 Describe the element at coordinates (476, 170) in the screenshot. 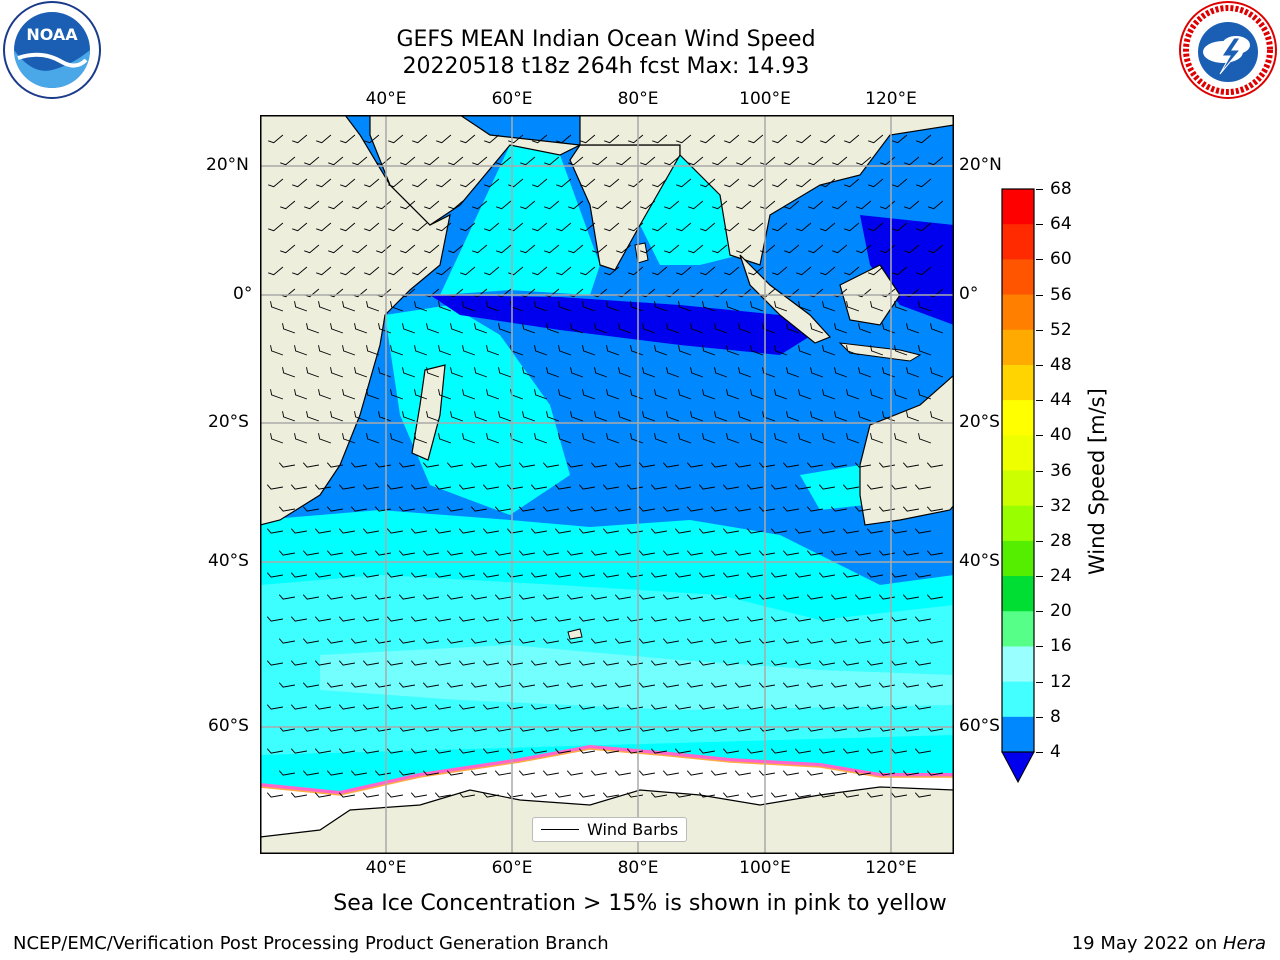

I see `arabia-landmass` at that location.